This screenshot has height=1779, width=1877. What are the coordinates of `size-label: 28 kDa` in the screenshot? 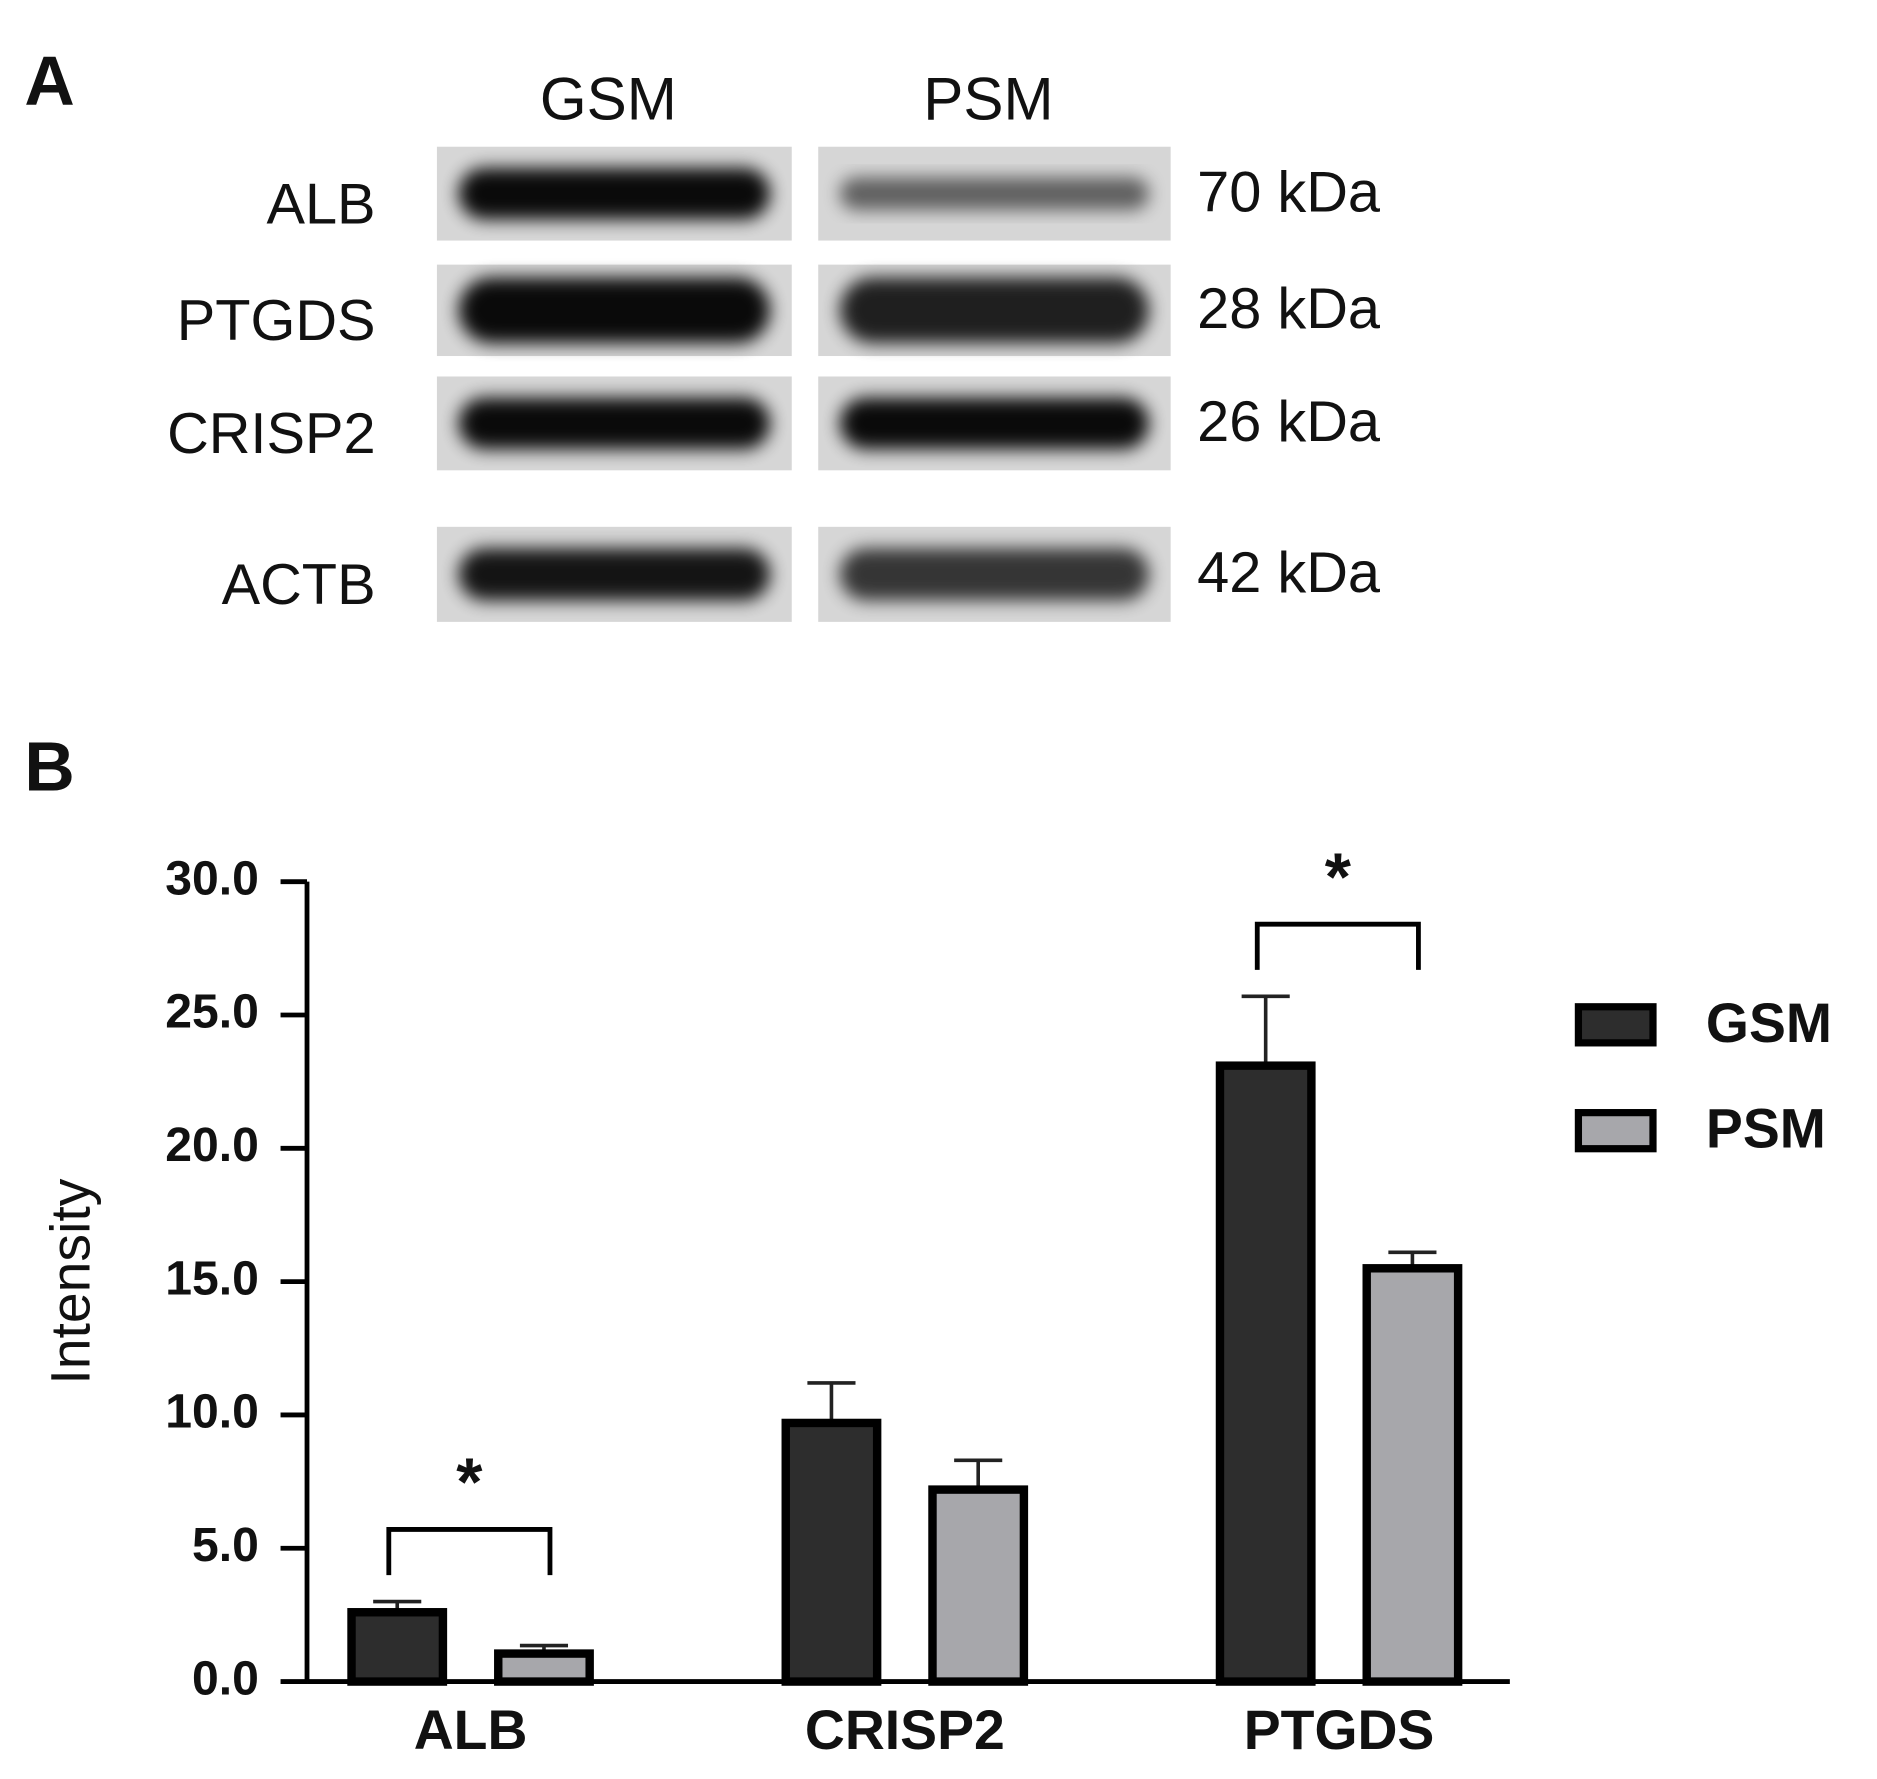 It's located at (1289, 309).